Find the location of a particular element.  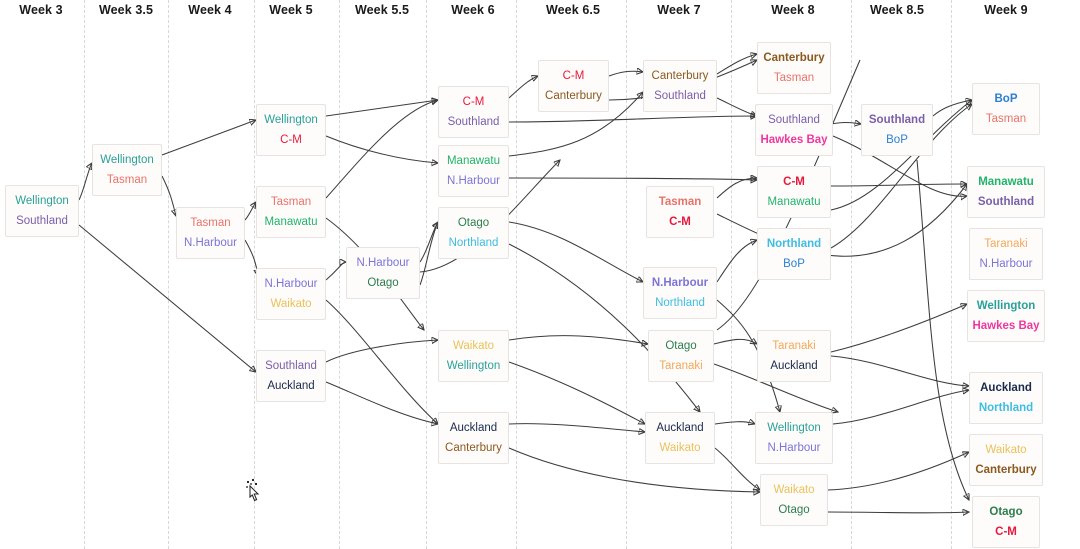

match-box-m19: Auckland Waikato is located at coordinates (680, 438).